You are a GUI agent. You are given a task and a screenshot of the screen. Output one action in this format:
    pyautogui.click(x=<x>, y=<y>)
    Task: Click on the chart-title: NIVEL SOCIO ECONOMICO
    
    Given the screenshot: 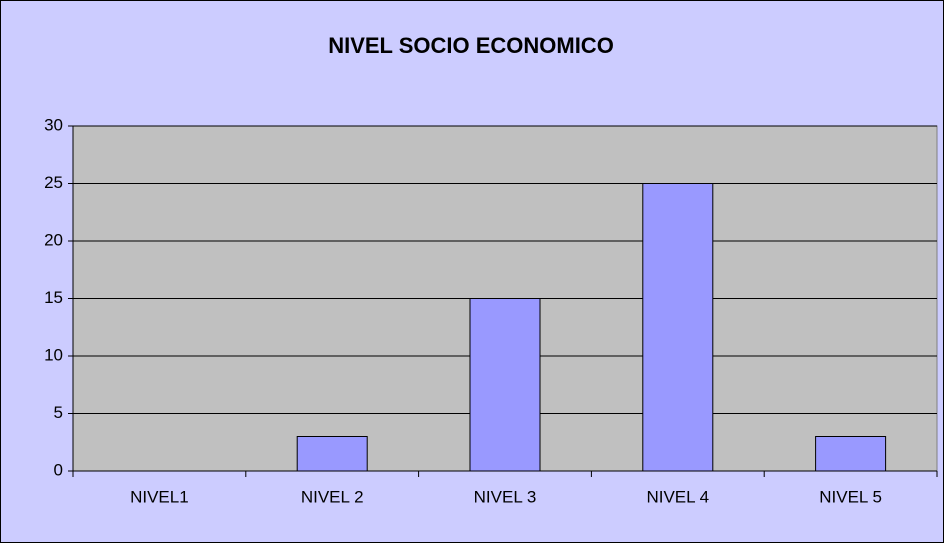 What is the action you would take?
    pyautogui.click(x=471, y=45)
    